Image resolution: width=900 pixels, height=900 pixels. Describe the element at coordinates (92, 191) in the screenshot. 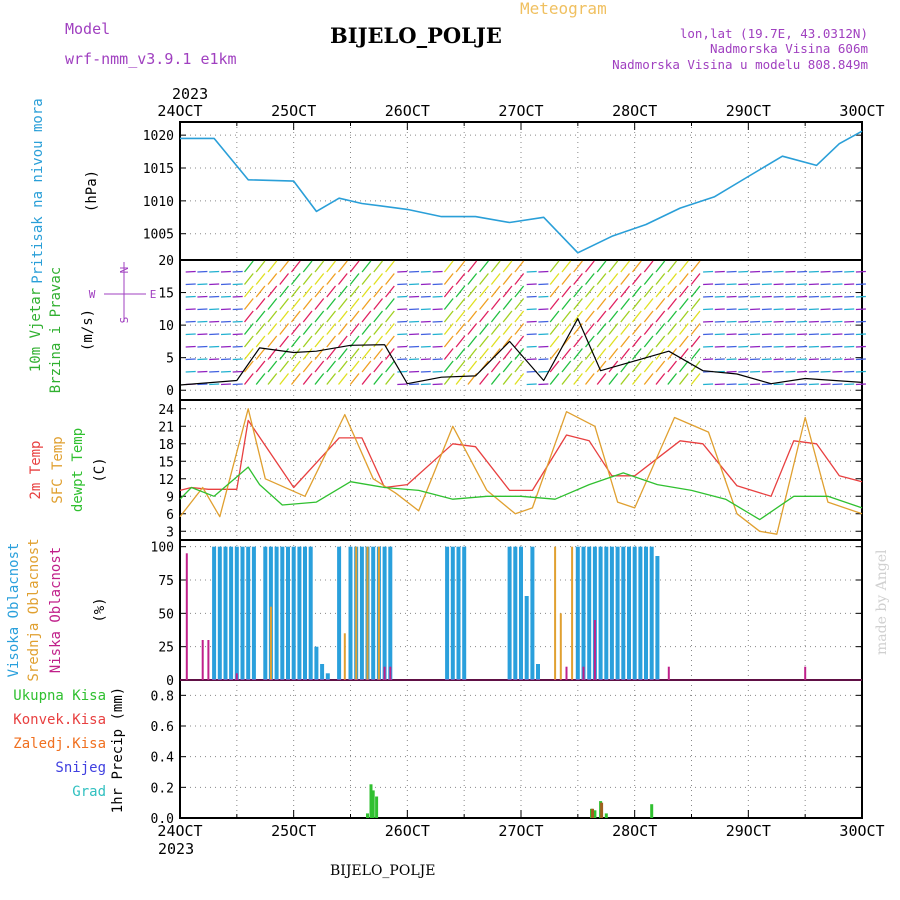

I see `pressure-units: (hPa)` at that location.